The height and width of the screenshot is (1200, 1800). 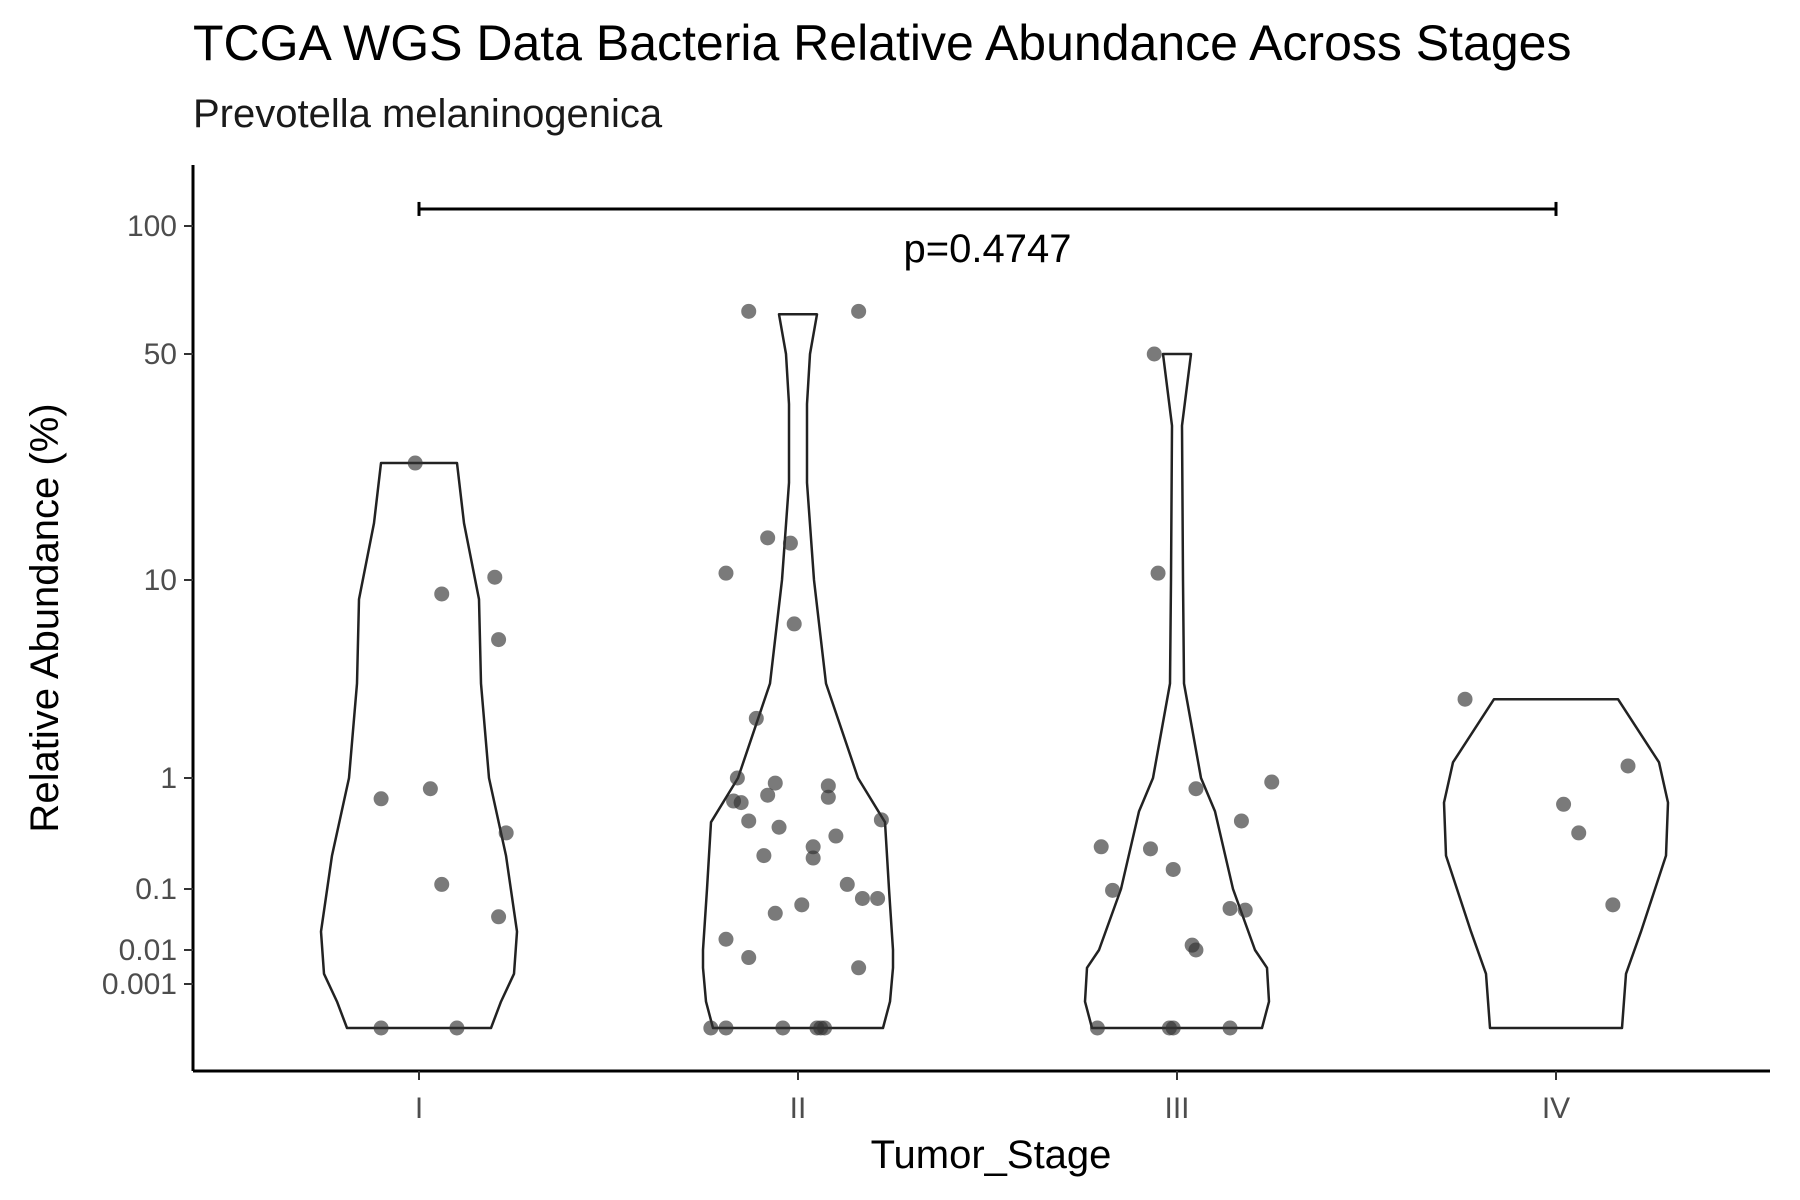 I want to click on p-value-label: p=0.4747, so click(x=988, y=249).